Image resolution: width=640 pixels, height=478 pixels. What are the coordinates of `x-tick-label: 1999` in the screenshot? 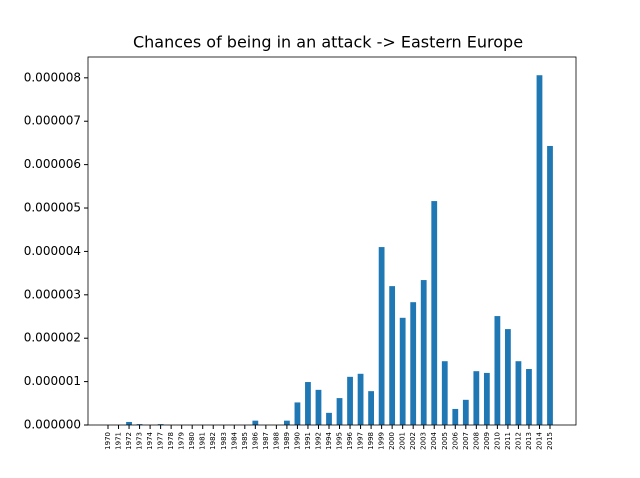 It's located at (382, 441).